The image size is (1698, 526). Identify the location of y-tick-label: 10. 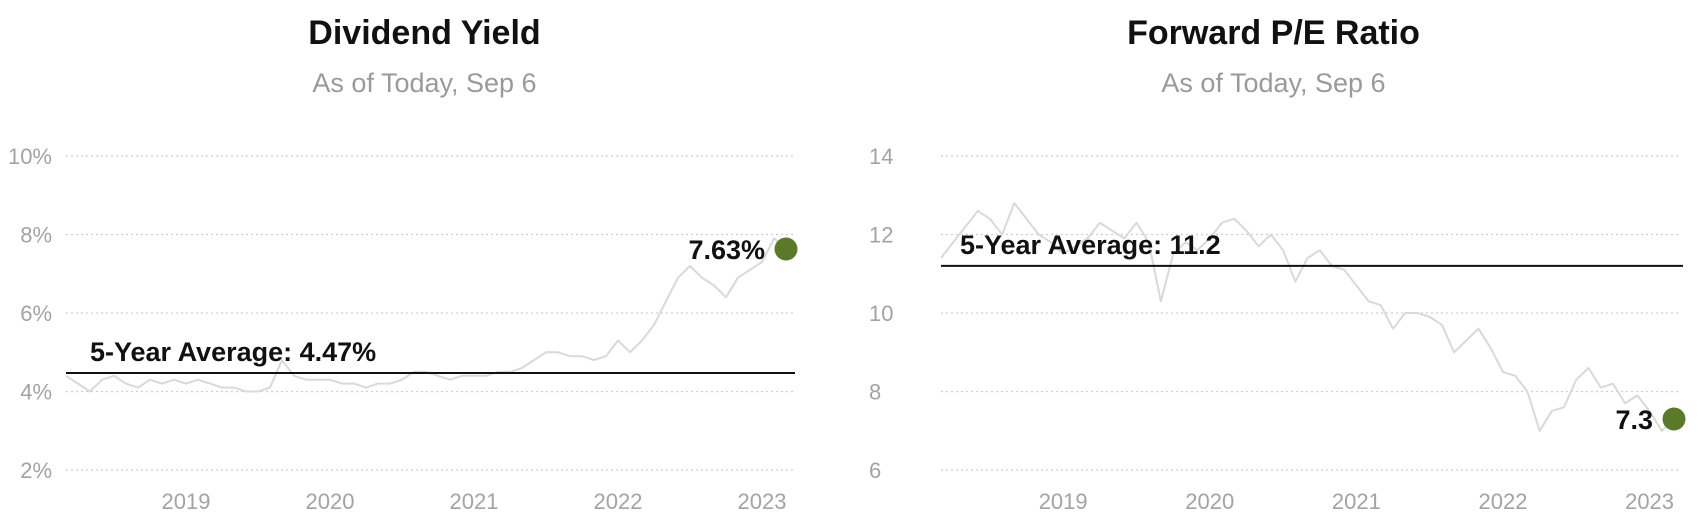
(881, 313).